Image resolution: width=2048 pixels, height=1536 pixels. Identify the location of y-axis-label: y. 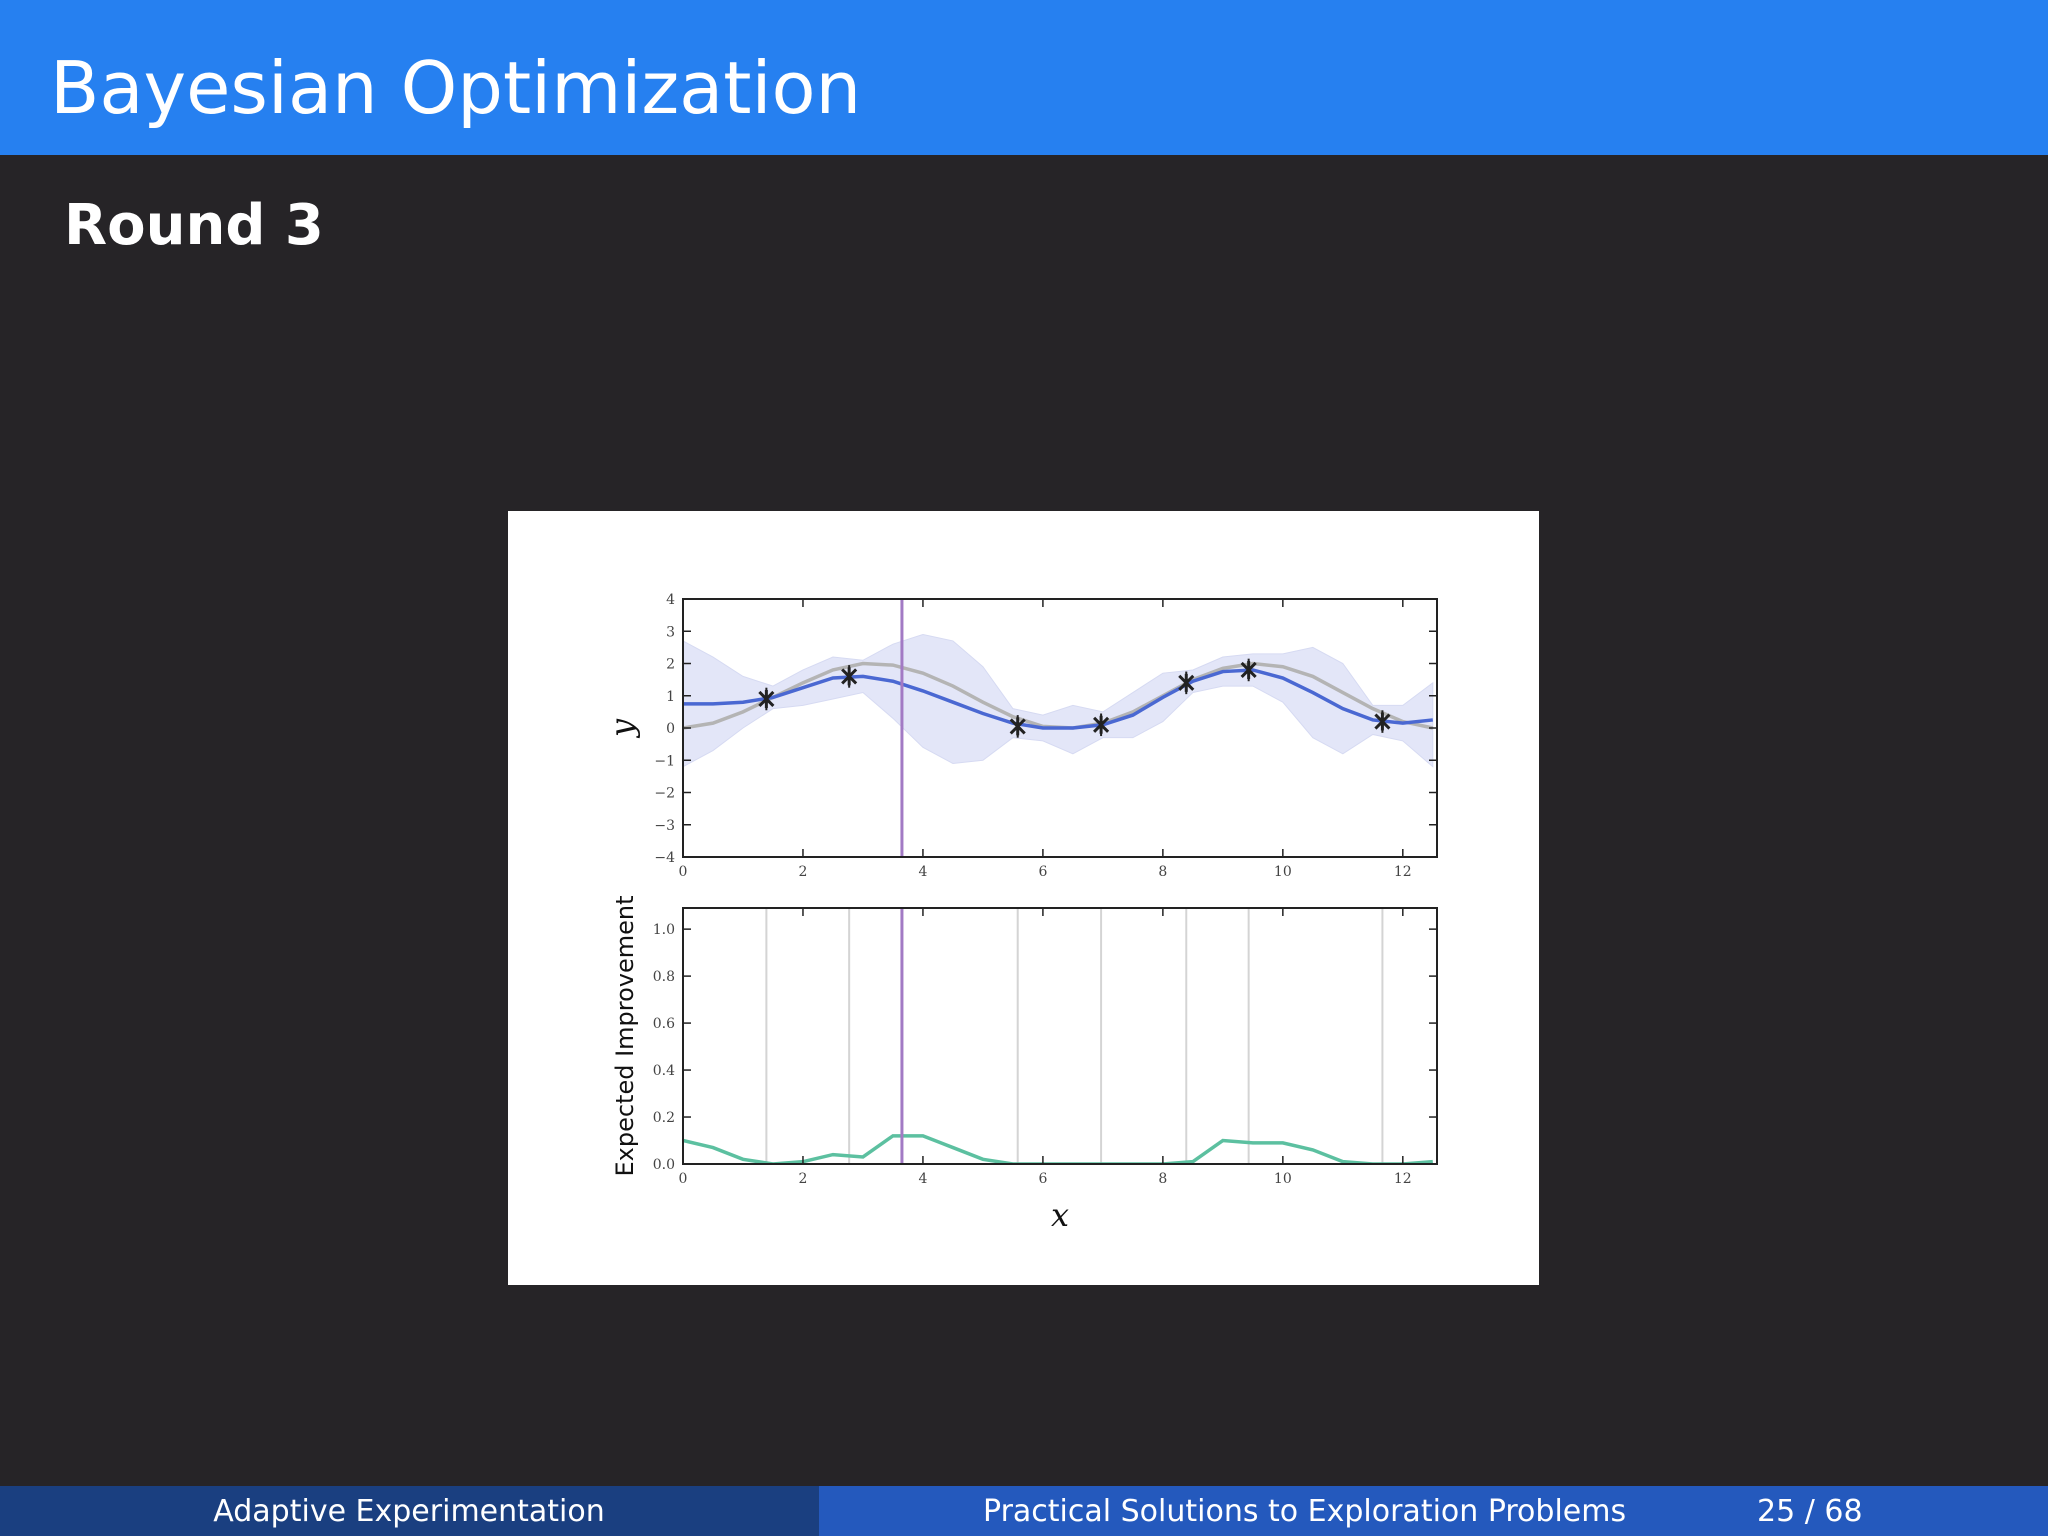
(622, 728).